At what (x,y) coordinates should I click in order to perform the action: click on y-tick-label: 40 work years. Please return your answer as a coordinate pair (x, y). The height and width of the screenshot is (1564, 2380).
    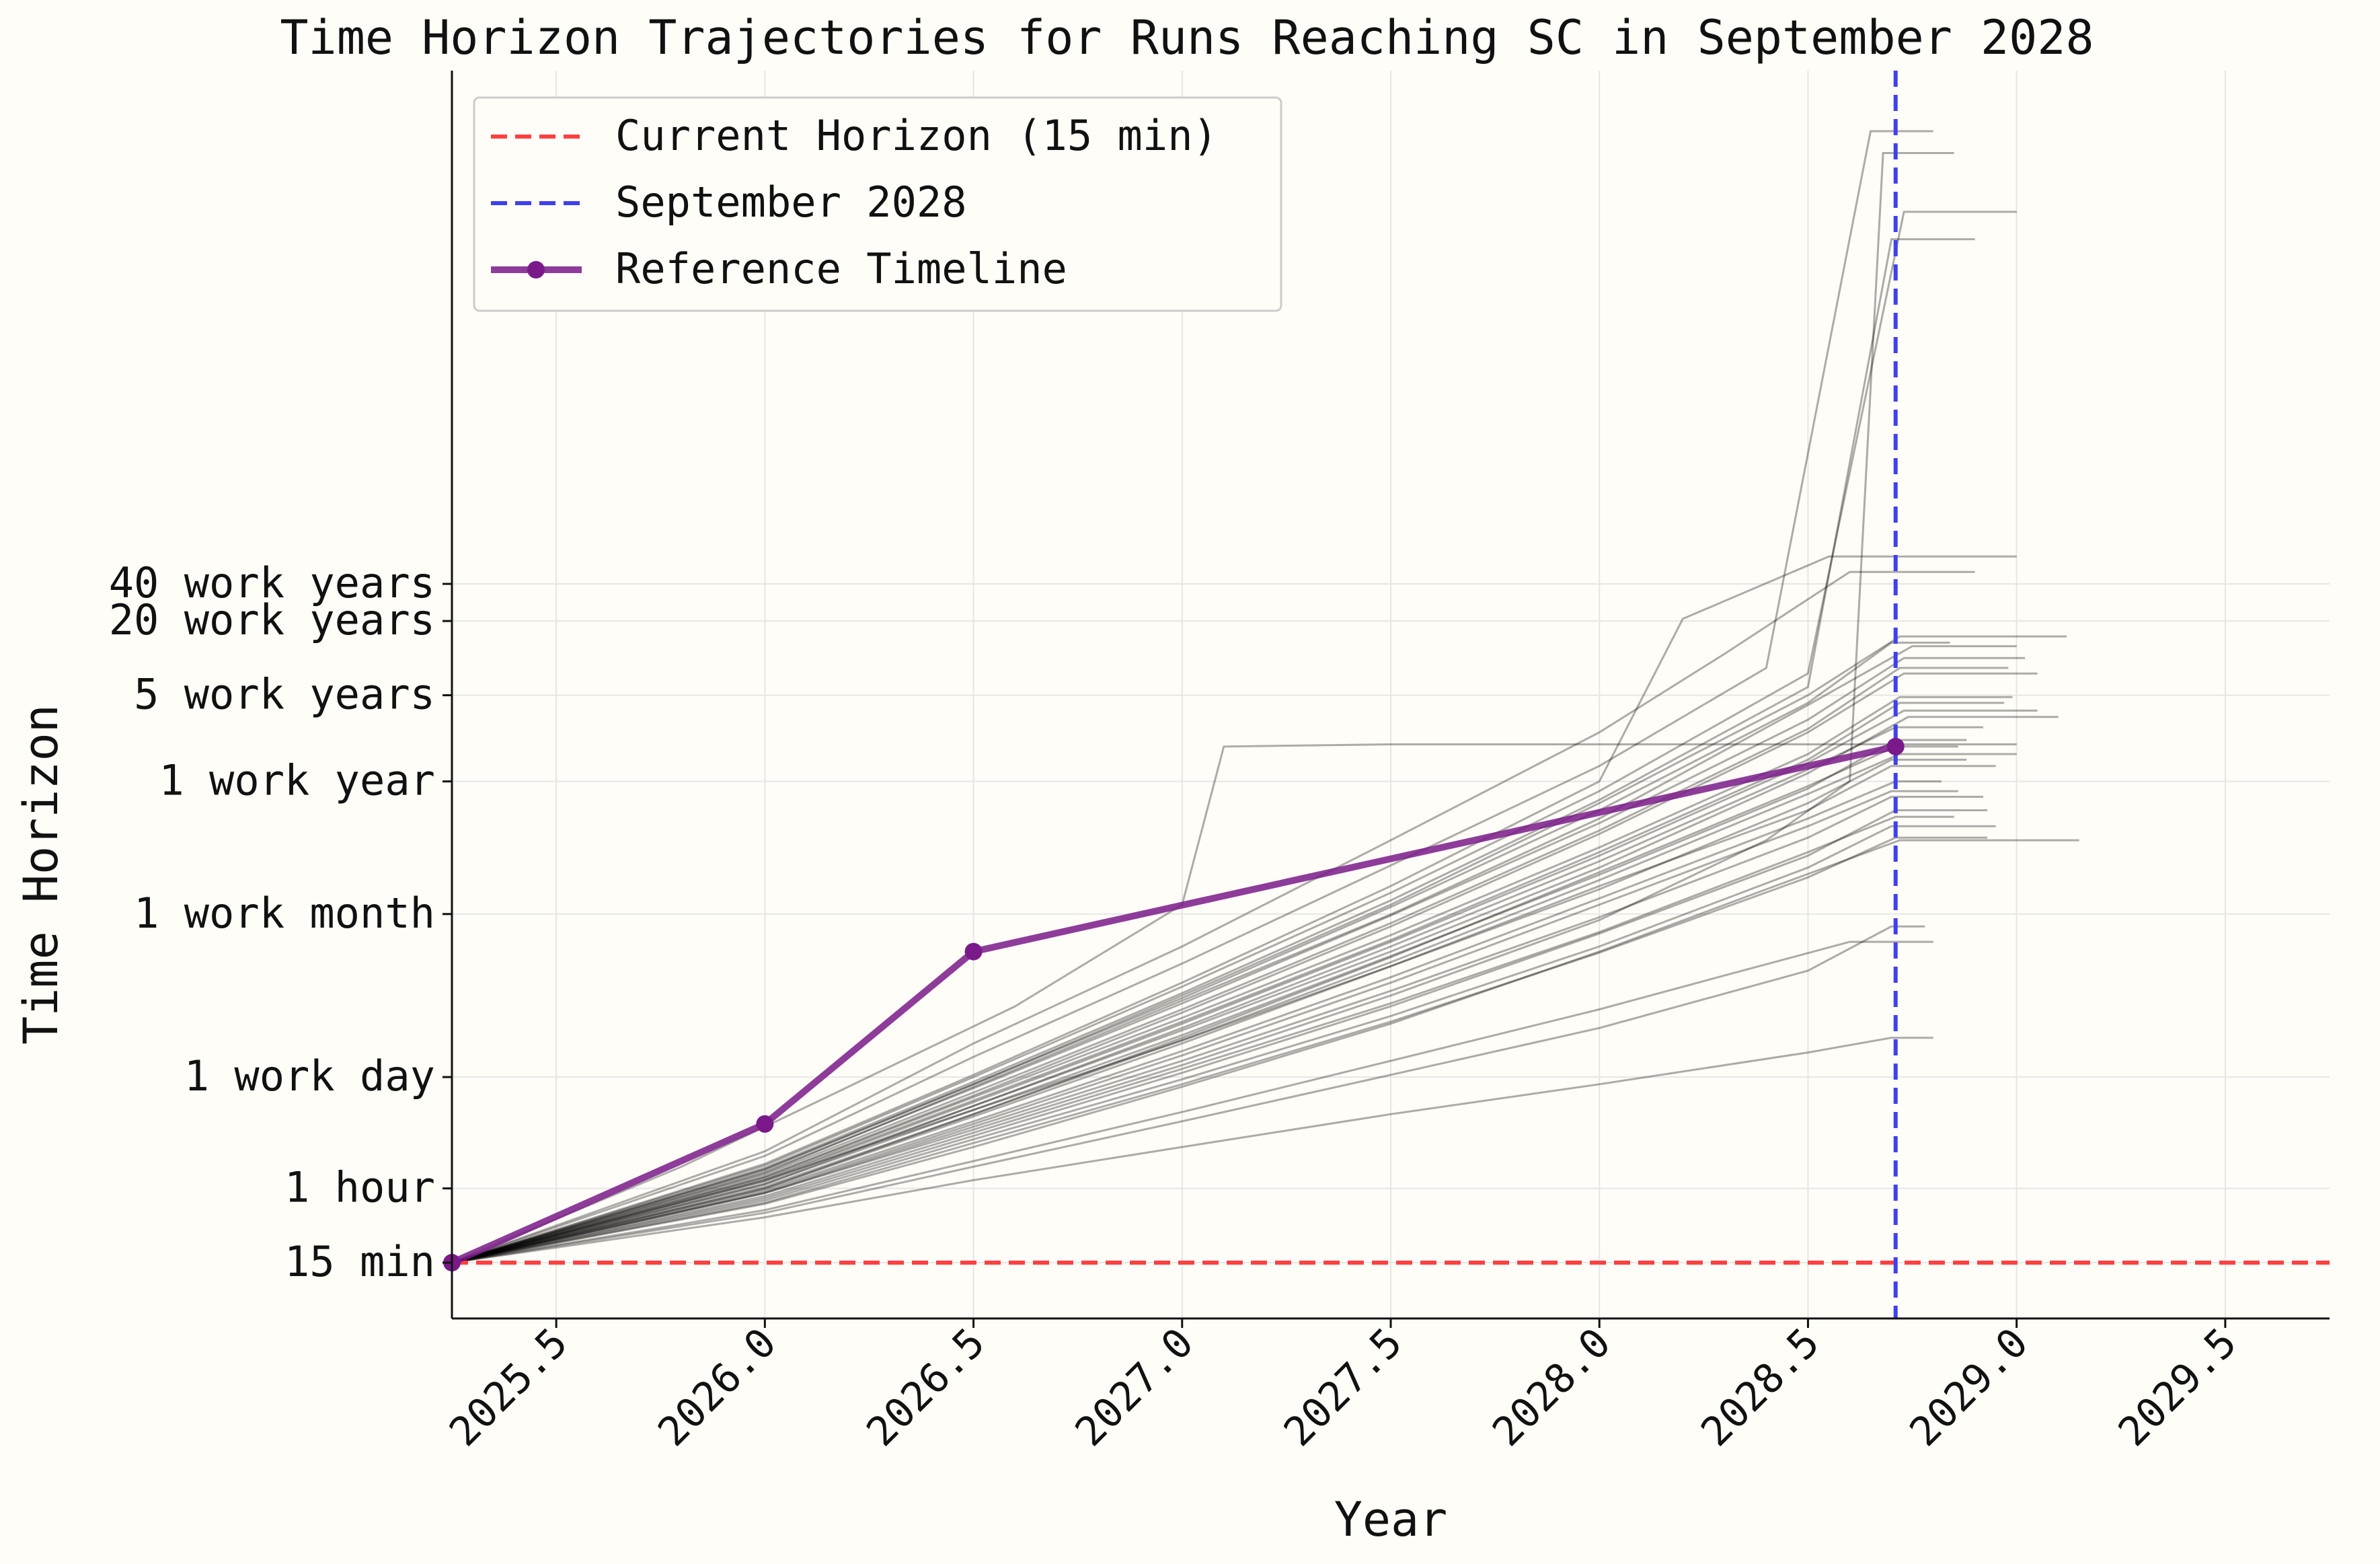
    Looking at the image, I should click on (272, 582).